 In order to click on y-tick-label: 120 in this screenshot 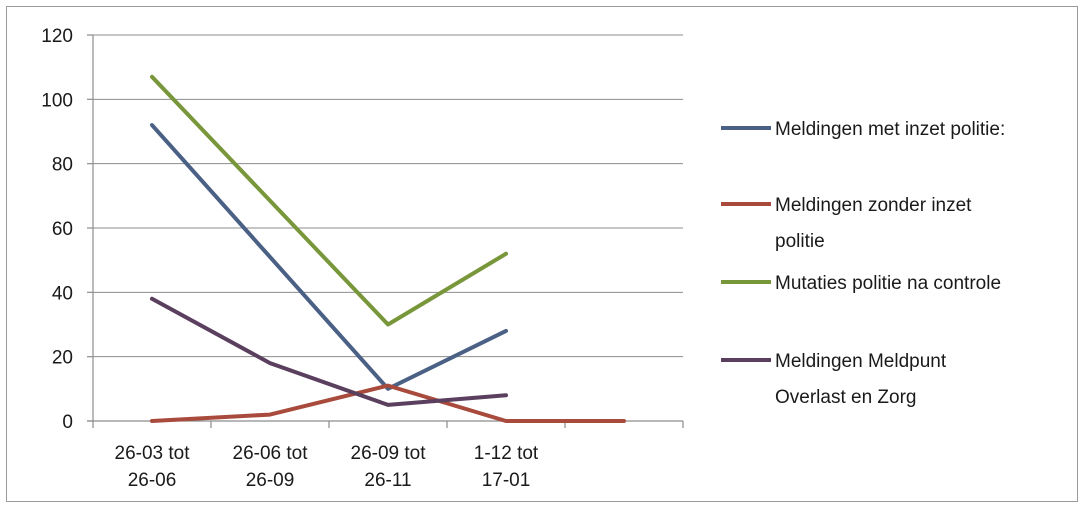, I will do `click(57, 36)`.